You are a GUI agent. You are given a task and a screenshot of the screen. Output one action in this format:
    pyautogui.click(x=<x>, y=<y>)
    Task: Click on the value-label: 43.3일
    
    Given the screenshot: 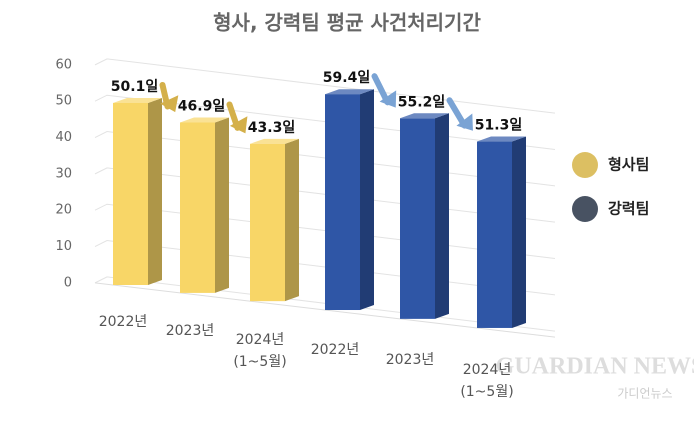 What is the action you would take?
    pyautogui.click(x=271, y=128)
    